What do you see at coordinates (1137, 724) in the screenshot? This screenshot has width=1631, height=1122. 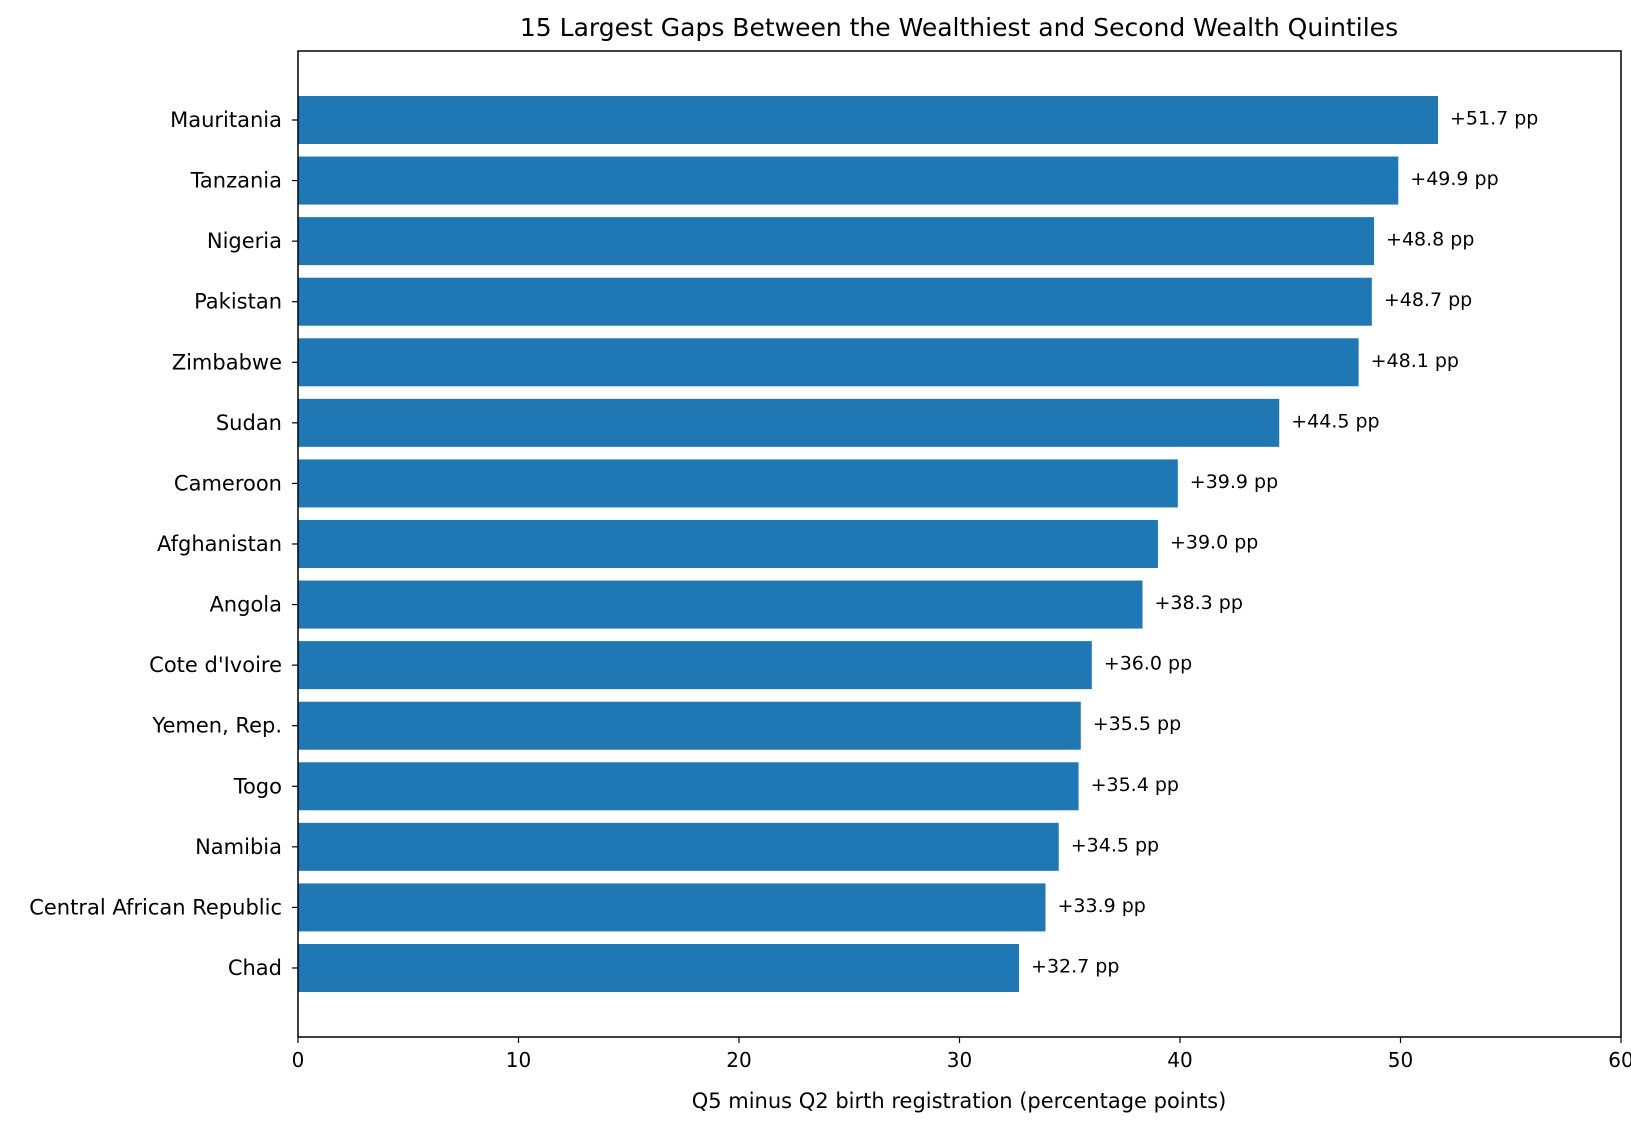 I see `data-label-yemen-rep: +35.5 pp` at bounding box center [1137, 724].